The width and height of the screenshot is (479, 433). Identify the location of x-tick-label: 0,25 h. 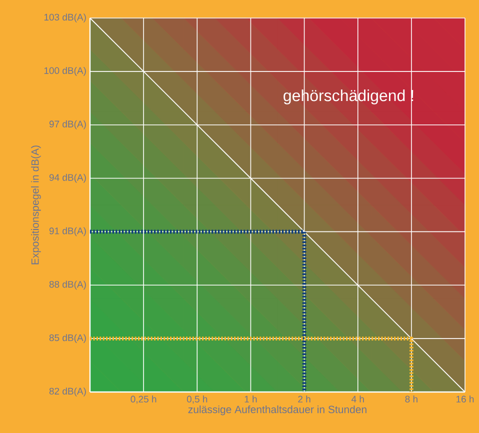
(143, 400).